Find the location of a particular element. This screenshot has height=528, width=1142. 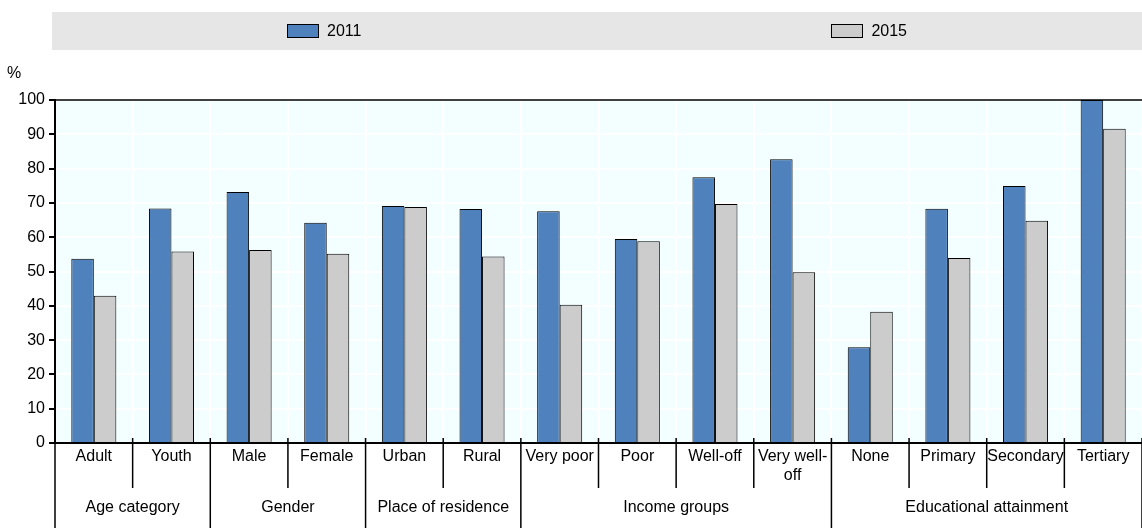

text: Age category is located at coordinates (132, 507).